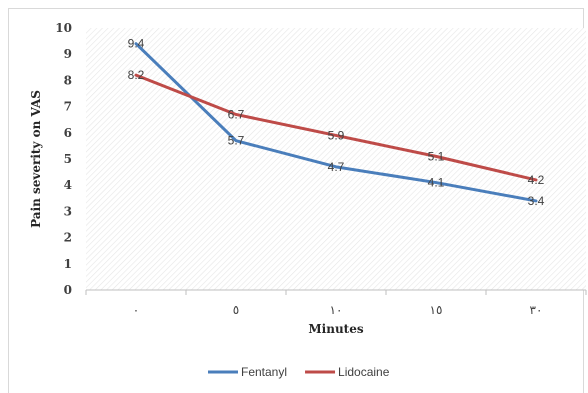 This screenshot has height=393, width=588. What do you see at coordinates (136, 75) in the screenshot?
I see `data-label-lidocaine: 8.2` at bounding box center [136, 75].